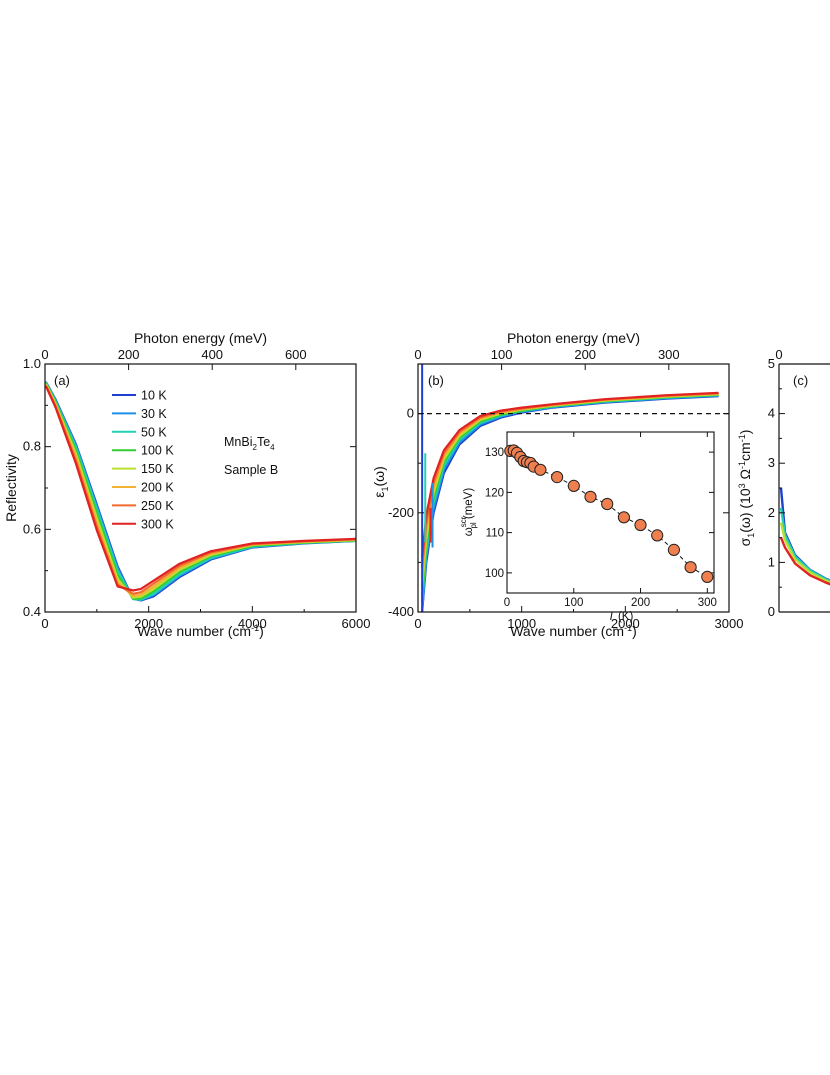 Image resolution: width=830 pixels, height=1075 pixels. What do you see at coordinates (385, 489) in the screenshot?
I see `y-axis-title-sub-b: 1` at bounding box center [385, 489].